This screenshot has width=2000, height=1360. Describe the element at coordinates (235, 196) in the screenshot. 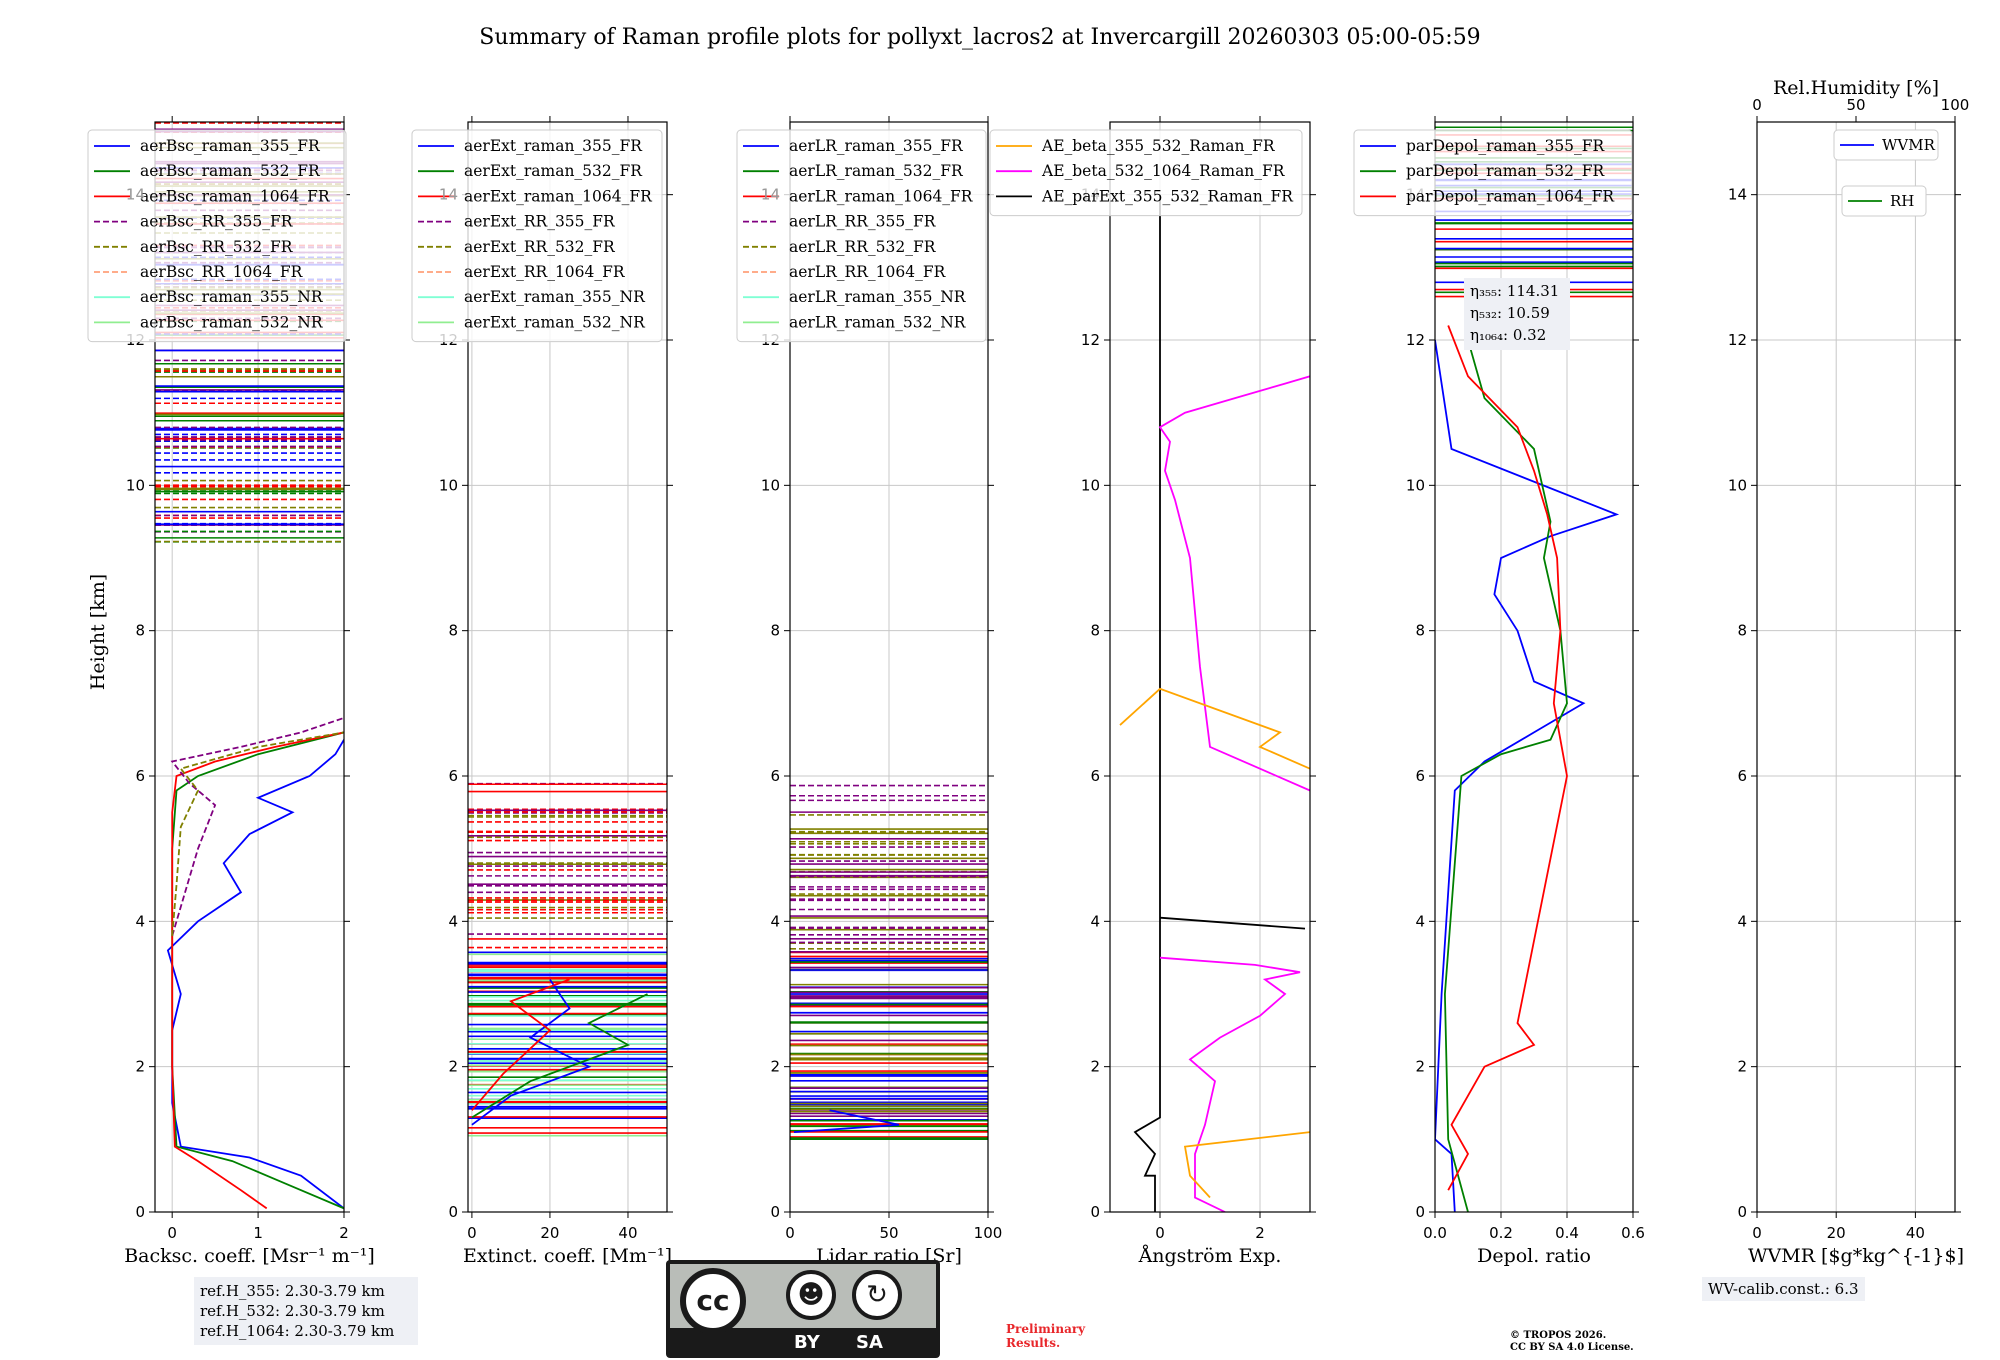

I see `legend-label: aerBsc_raman_1064_FR` at that location.